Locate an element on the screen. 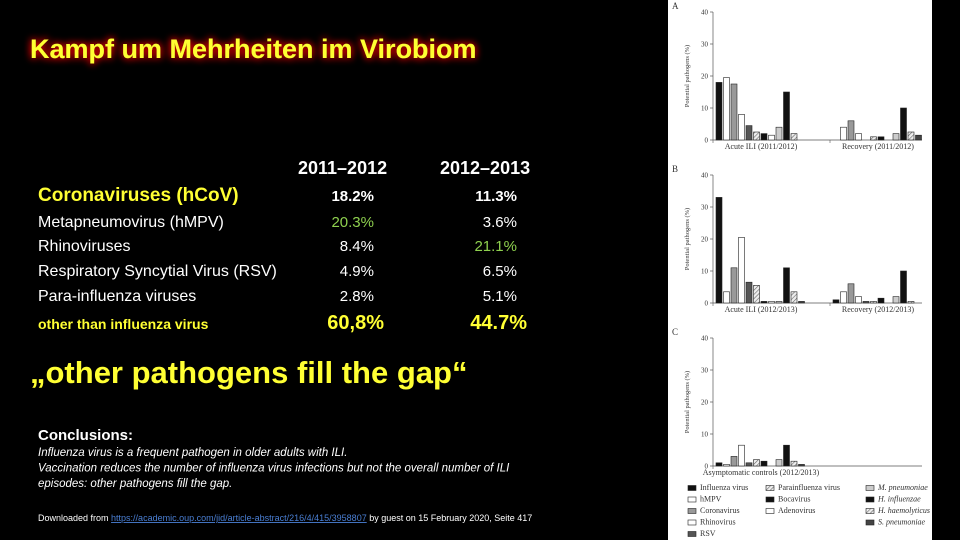  y-axis-label: Potential pathogens (%) is located at coordinates (687, 76).